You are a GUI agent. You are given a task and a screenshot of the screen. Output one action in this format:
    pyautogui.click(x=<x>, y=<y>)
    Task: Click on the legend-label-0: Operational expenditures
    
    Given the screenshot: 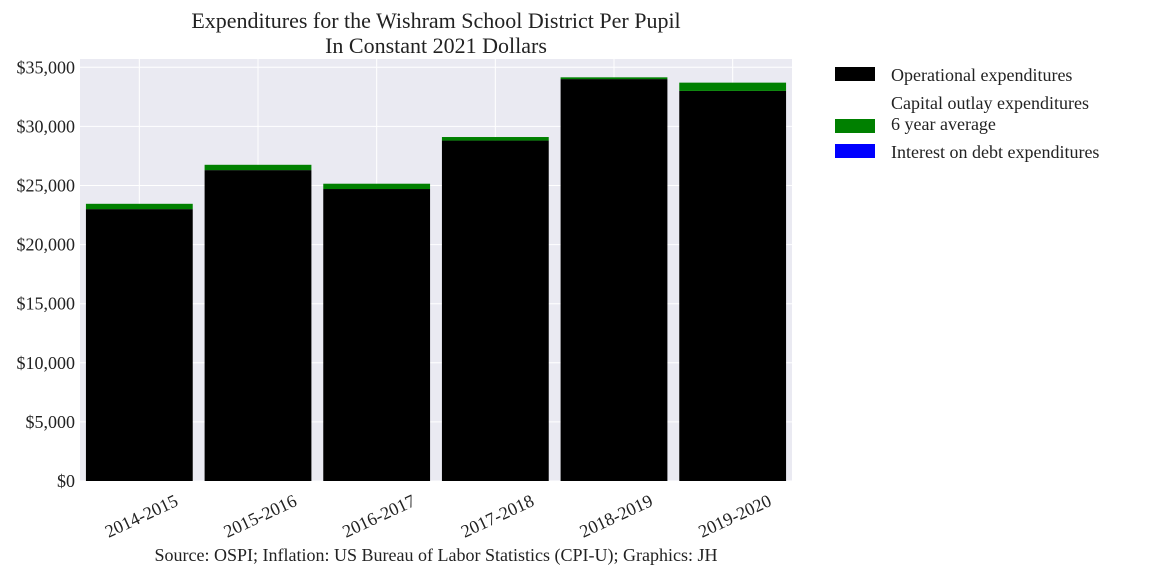 What is the action you would take?
    pyautogui.click(x=981, y=75)
    